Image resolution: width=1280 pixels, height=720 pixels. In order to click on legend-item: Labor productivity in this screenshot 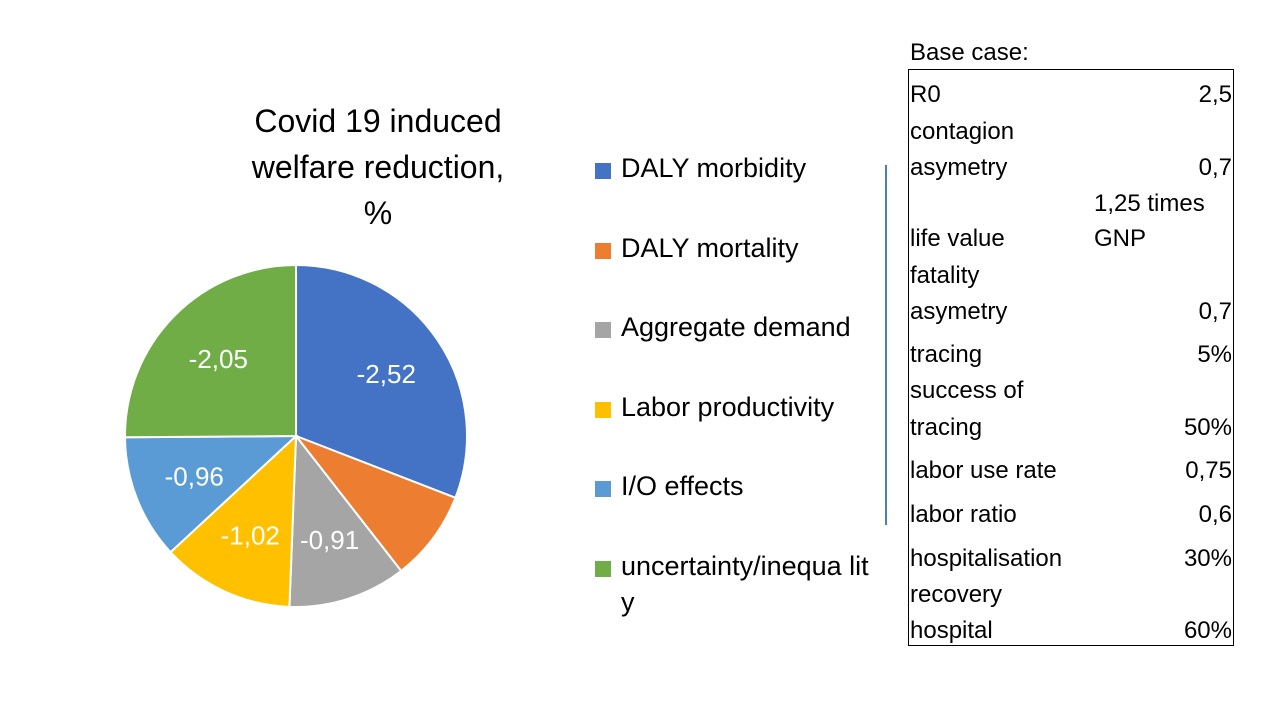, I will do `click(740, 407)`.